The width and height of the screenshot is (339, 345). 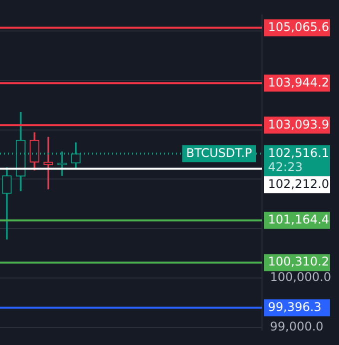 What do you see at coordinates (299, 27) in the screenshot?
I see `ref-line-label: 105,065.6` at bounding box center [299, 27].